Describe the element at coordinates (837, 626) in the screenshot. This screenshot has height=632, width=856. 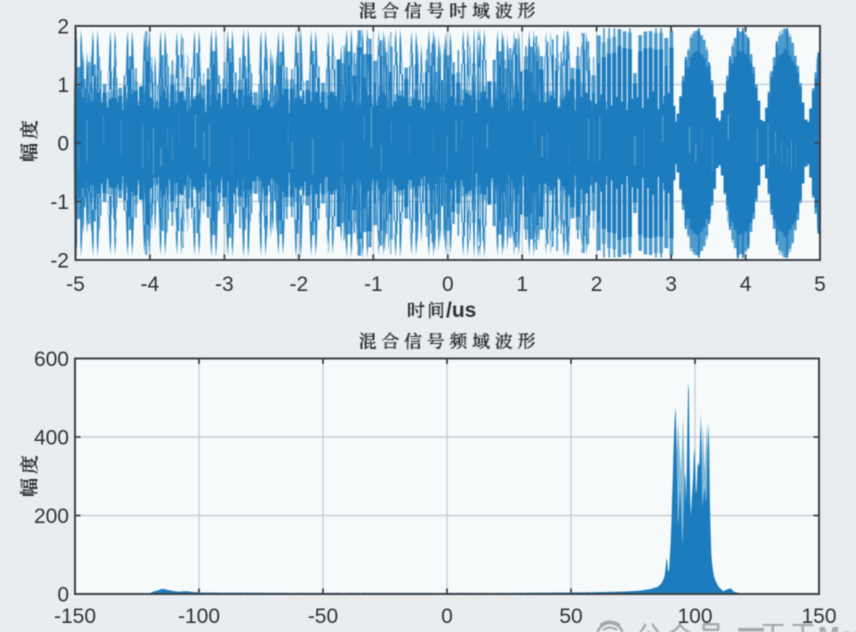
I see `svg-text: Matl` at that location.